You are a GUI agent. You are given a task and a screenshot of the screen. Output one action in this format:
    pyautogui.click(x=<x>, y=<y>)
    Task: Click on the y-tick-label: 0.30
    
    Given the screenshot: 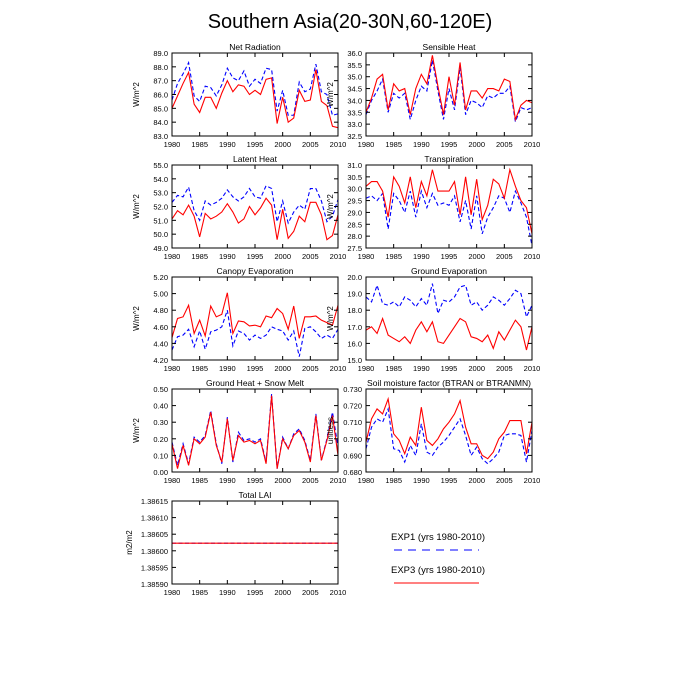 What is the action you would take?
    pyautogui.click(x=160, y=422)
    